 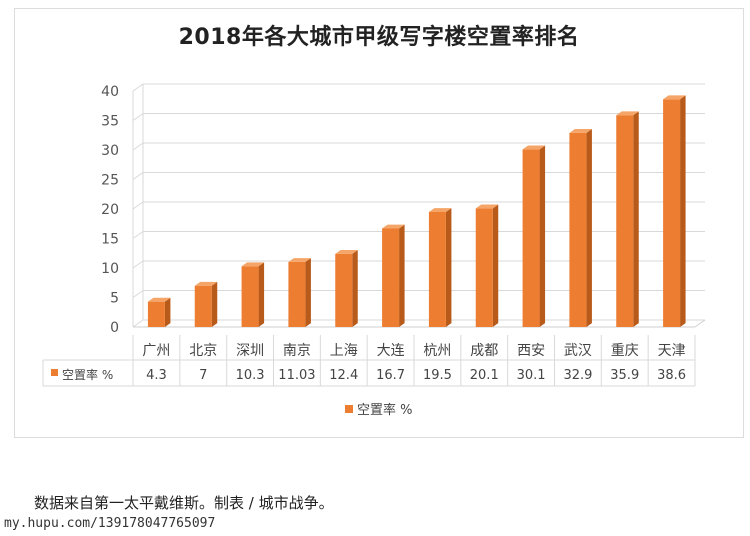 What do you see at coordinates (297, 351) in the screenshot?
I see `x-tick-label: 南京` at bounding box center [297, 351].